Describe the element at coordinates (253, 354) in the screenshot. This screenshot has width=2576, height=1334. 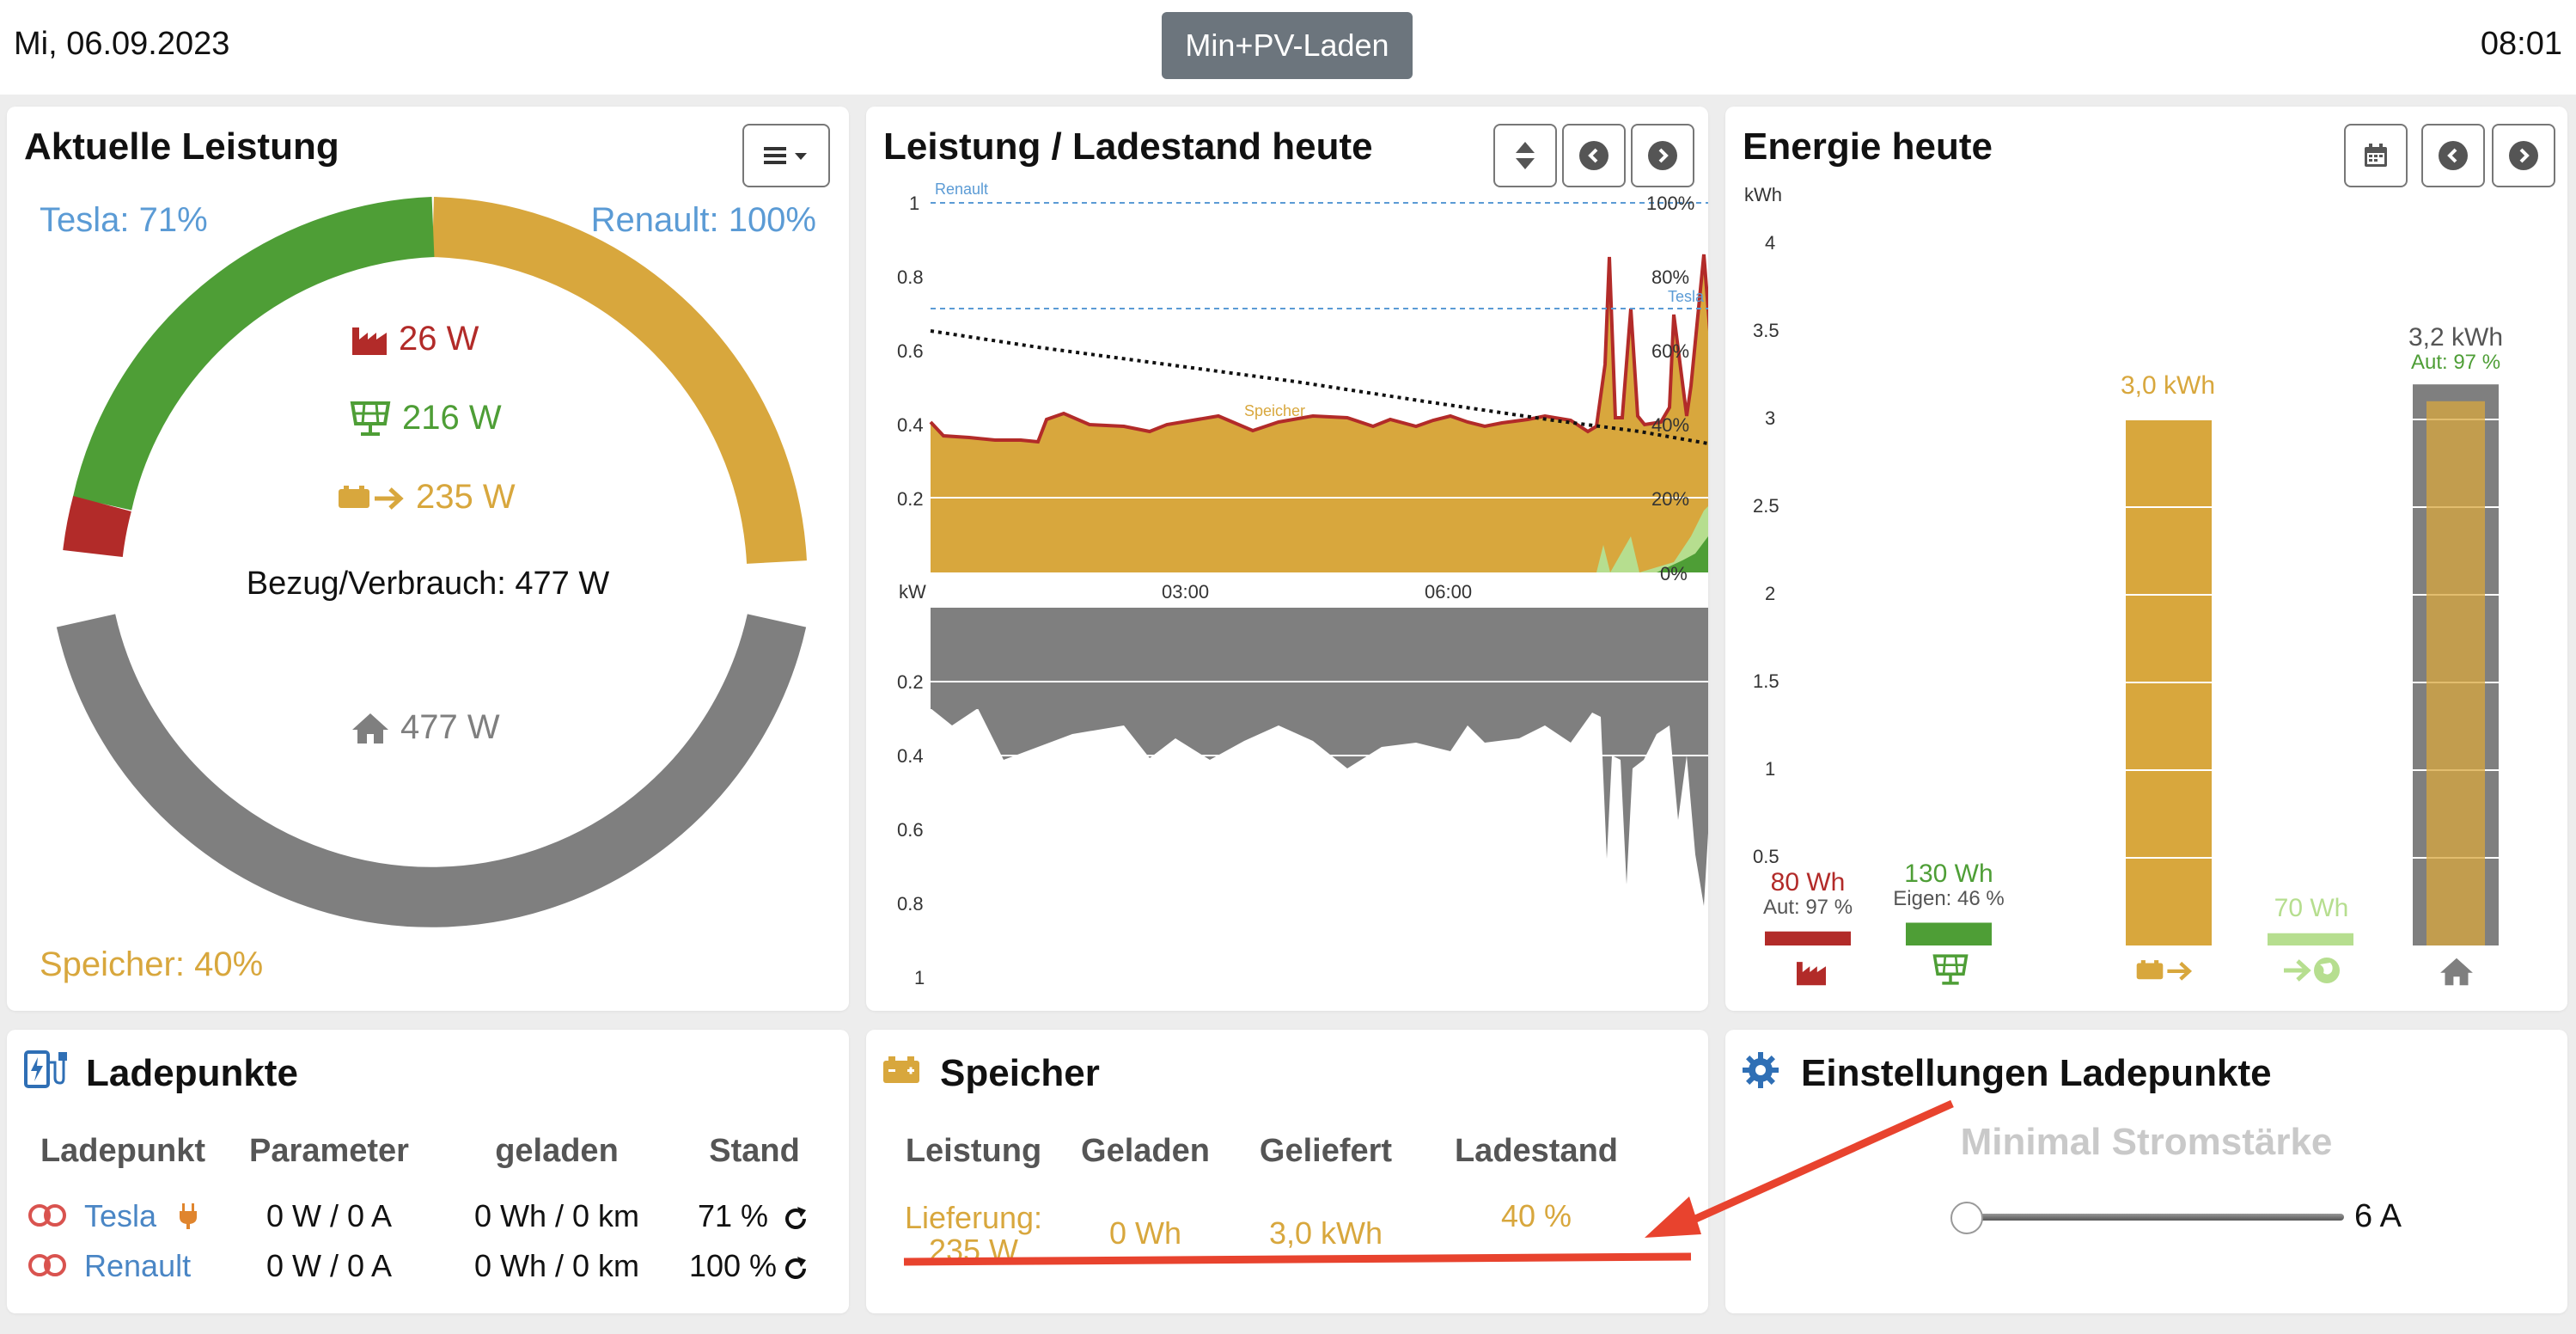
I see `donut-pv-segment` at that location.